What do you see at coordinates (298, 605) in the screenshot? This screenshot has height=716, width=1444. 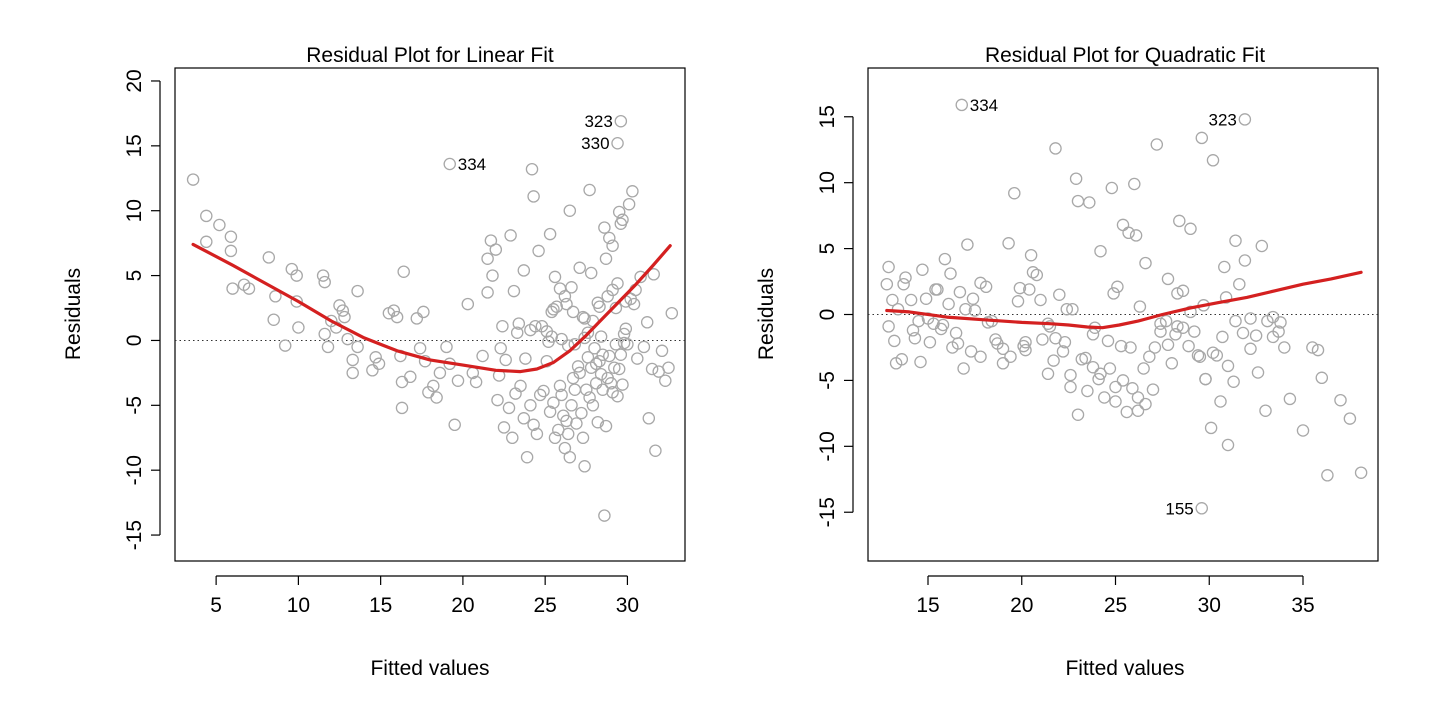 I see `x-tick-label: 10` at bounding box center [298, 605].